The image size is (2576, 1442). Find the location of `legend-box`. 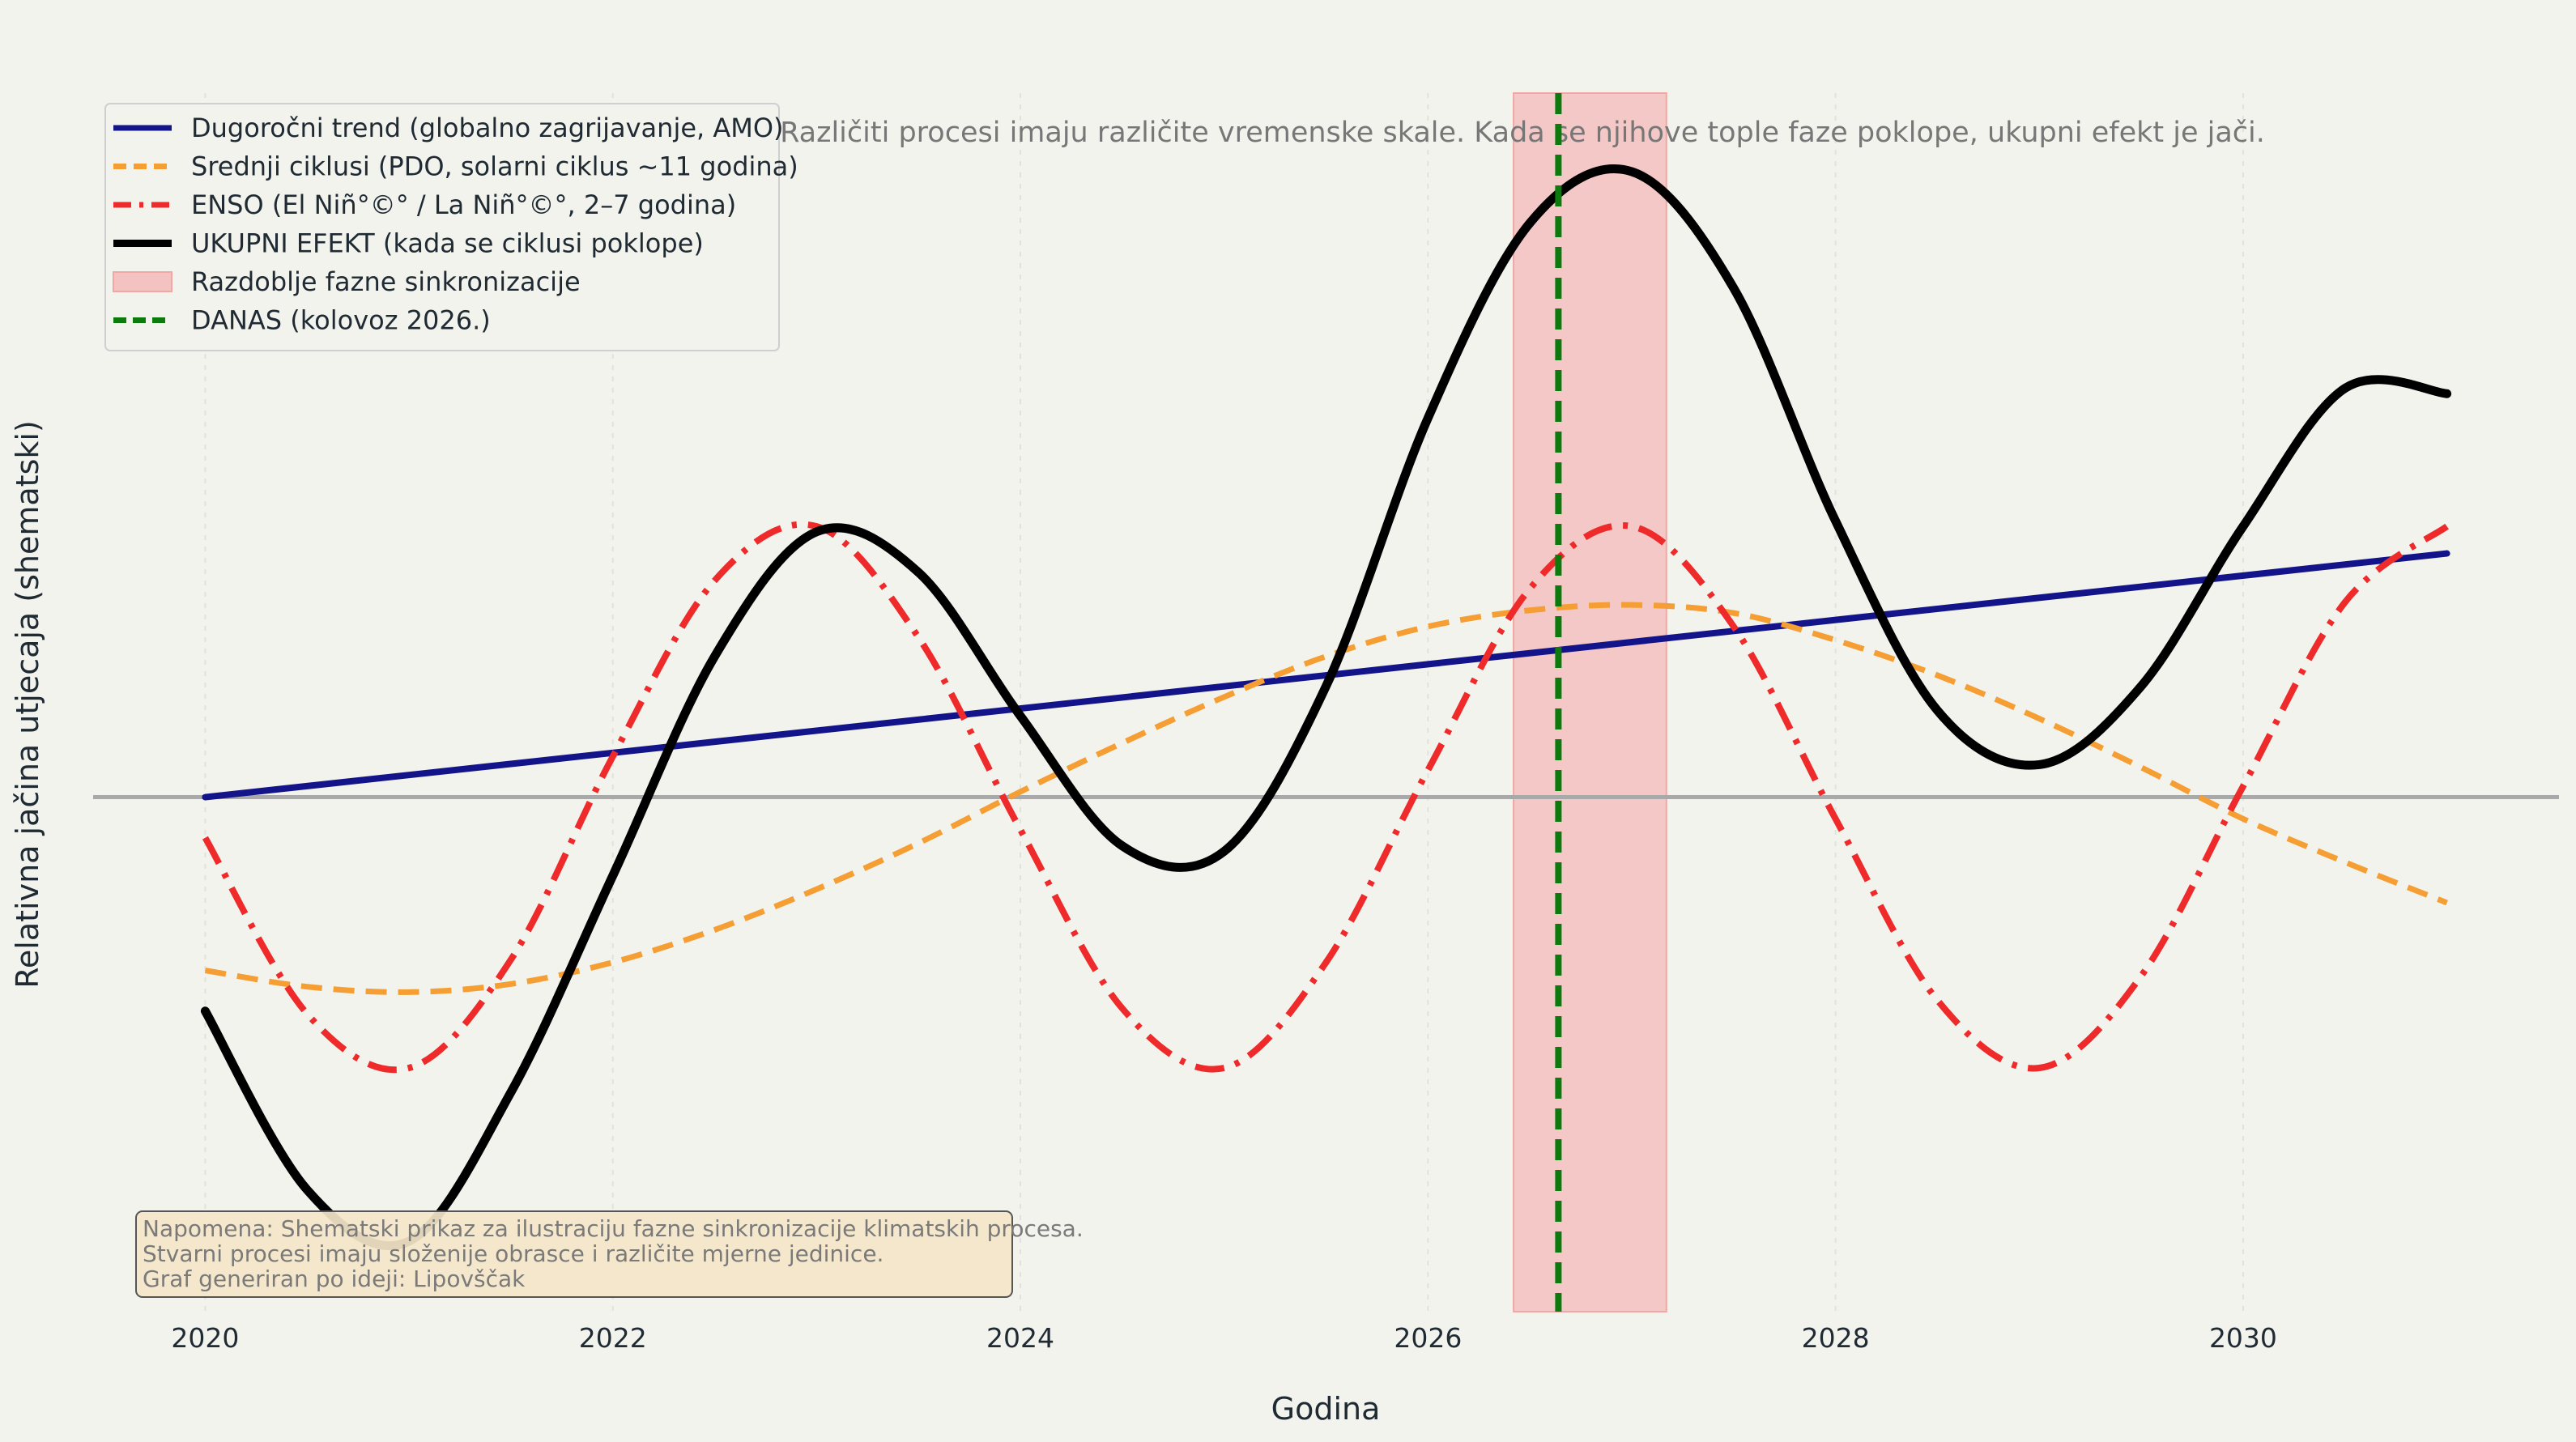

legend-box is located at coordinates (442, 227).